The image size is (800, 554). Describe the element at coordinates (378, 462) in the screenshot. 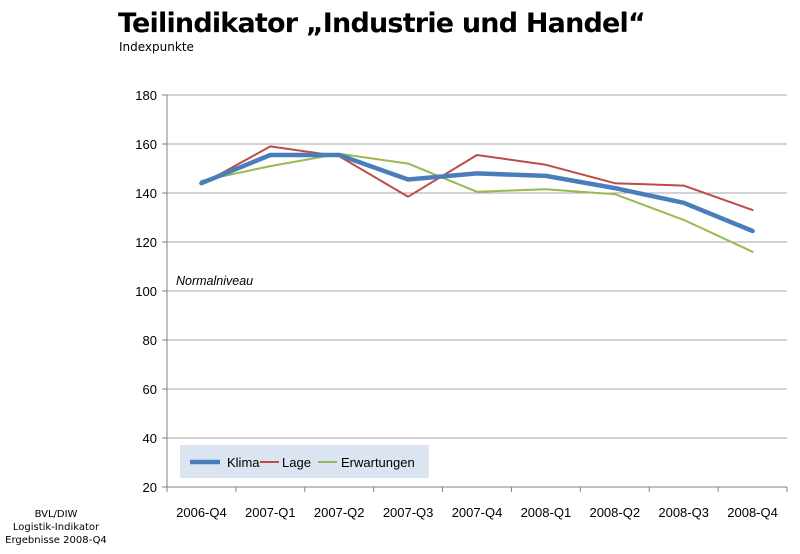

I see `legend-label-erwartungen: Erwartungen` at that location.